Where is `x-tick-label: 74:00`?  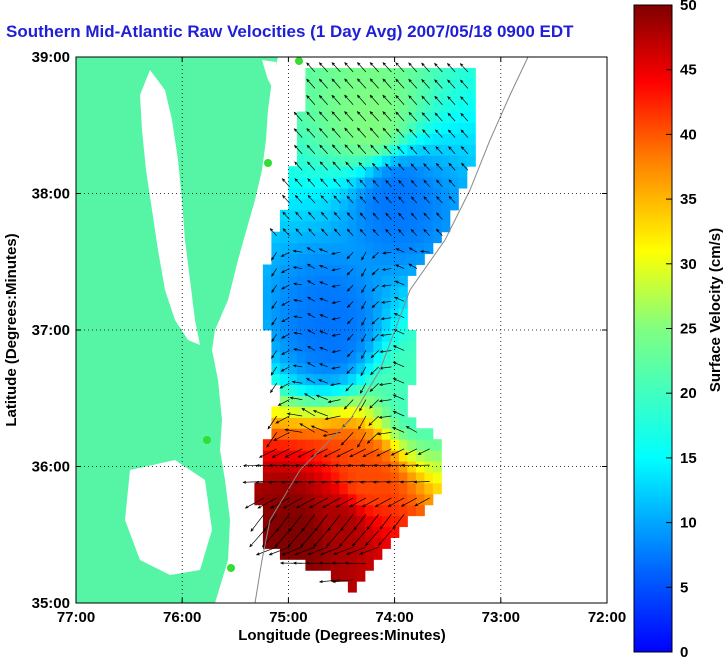
x-tick-label: 74:00 is located at coordinates (394, 617).